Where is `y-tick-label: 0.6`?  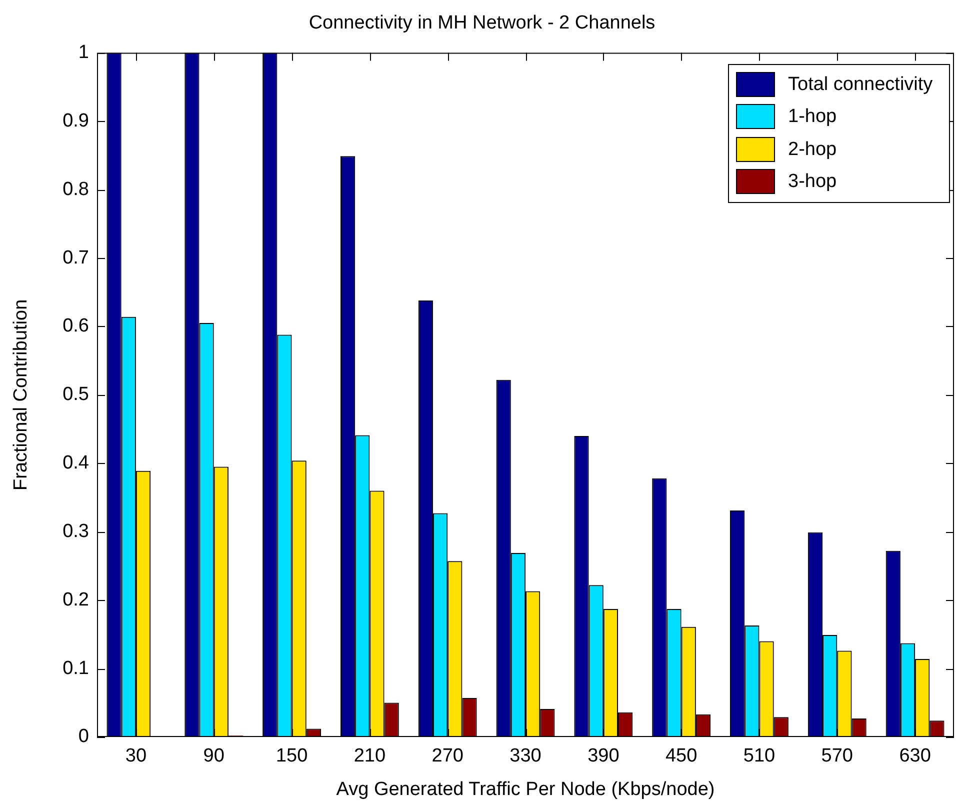
y-tick-label: 0.6 is located at coordinates (75, 326).